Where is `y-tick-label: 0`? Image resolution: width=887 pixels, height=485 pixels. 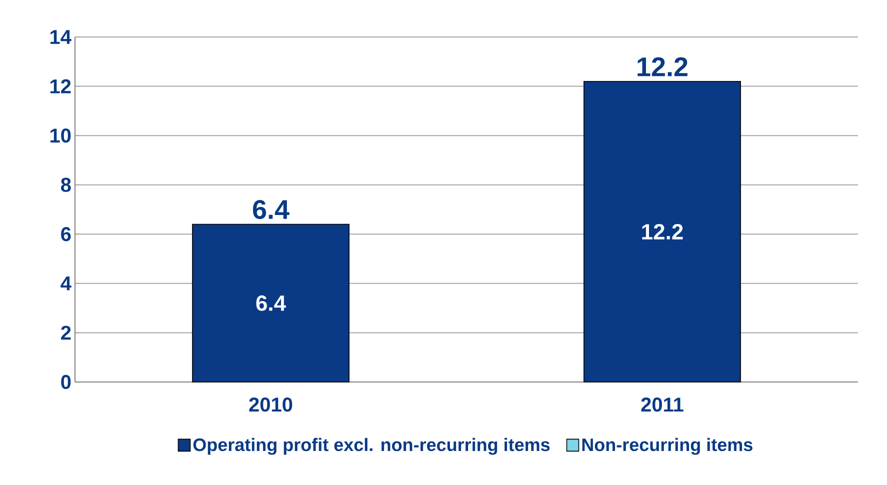
y-tick-label: 0 is located at coordinates (66, 382).